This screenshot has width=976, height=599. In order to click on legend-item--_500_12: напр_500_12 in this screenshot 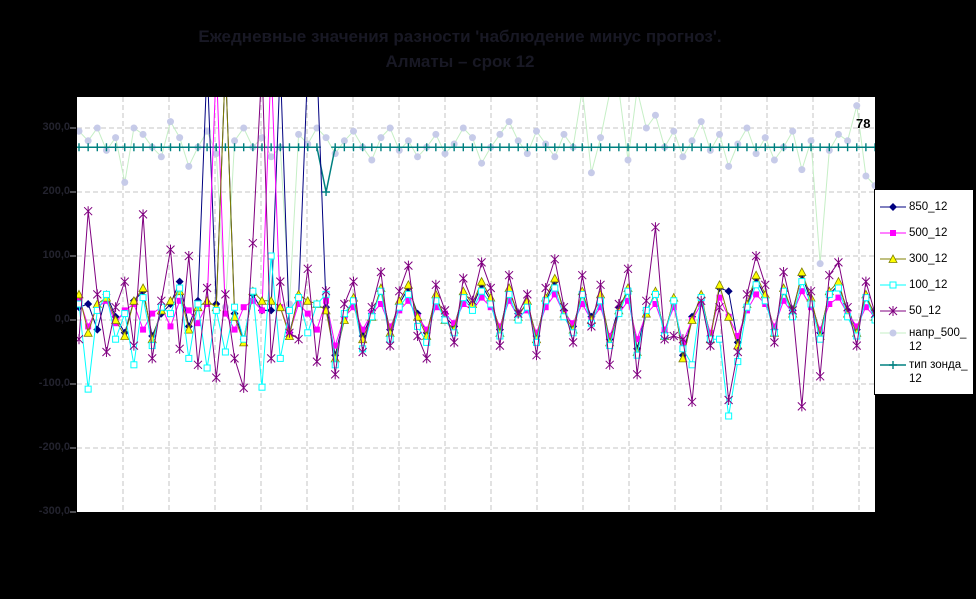, I will do `click(926, 340)`.